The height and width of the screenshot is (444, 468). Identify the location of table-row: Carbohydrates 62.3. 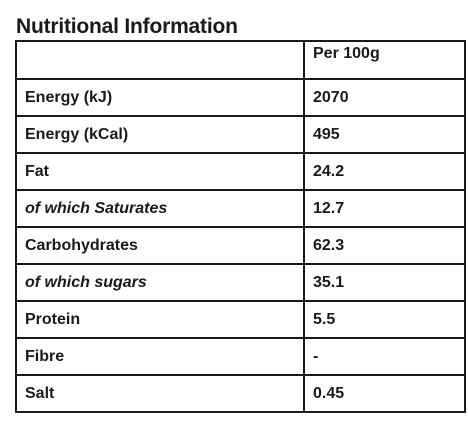
(240, 245).